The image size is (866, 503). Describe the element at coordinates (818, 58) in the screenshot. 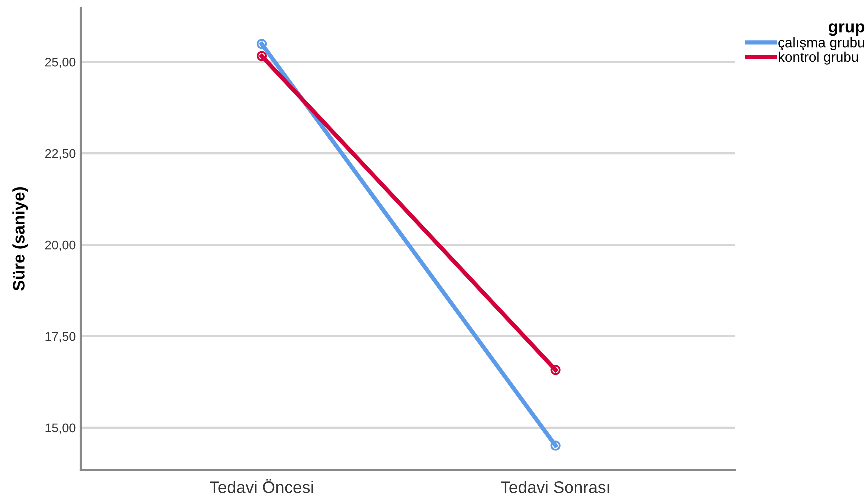

I see `legend-label: kontrol grubu` at that location.